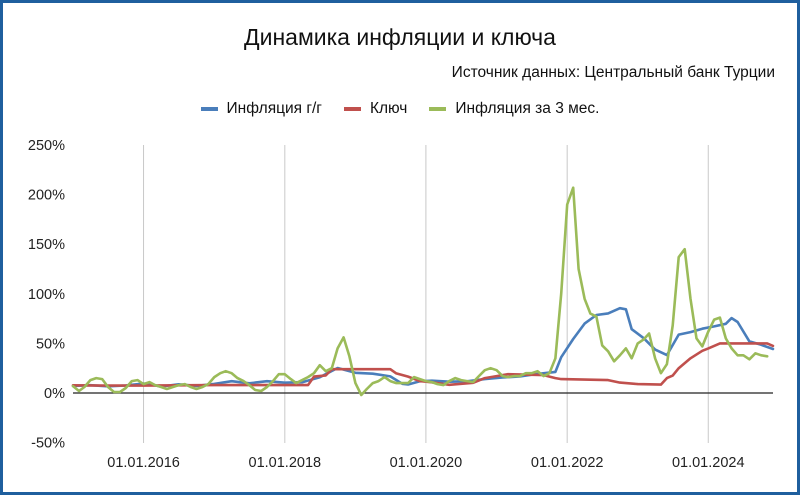 This screenshot has height=495, width=800. What do you see at coordinates (708, 463) in the screenshot?
I see `x-tick-label: 01.01.2024` at bounding box center [708, 463].